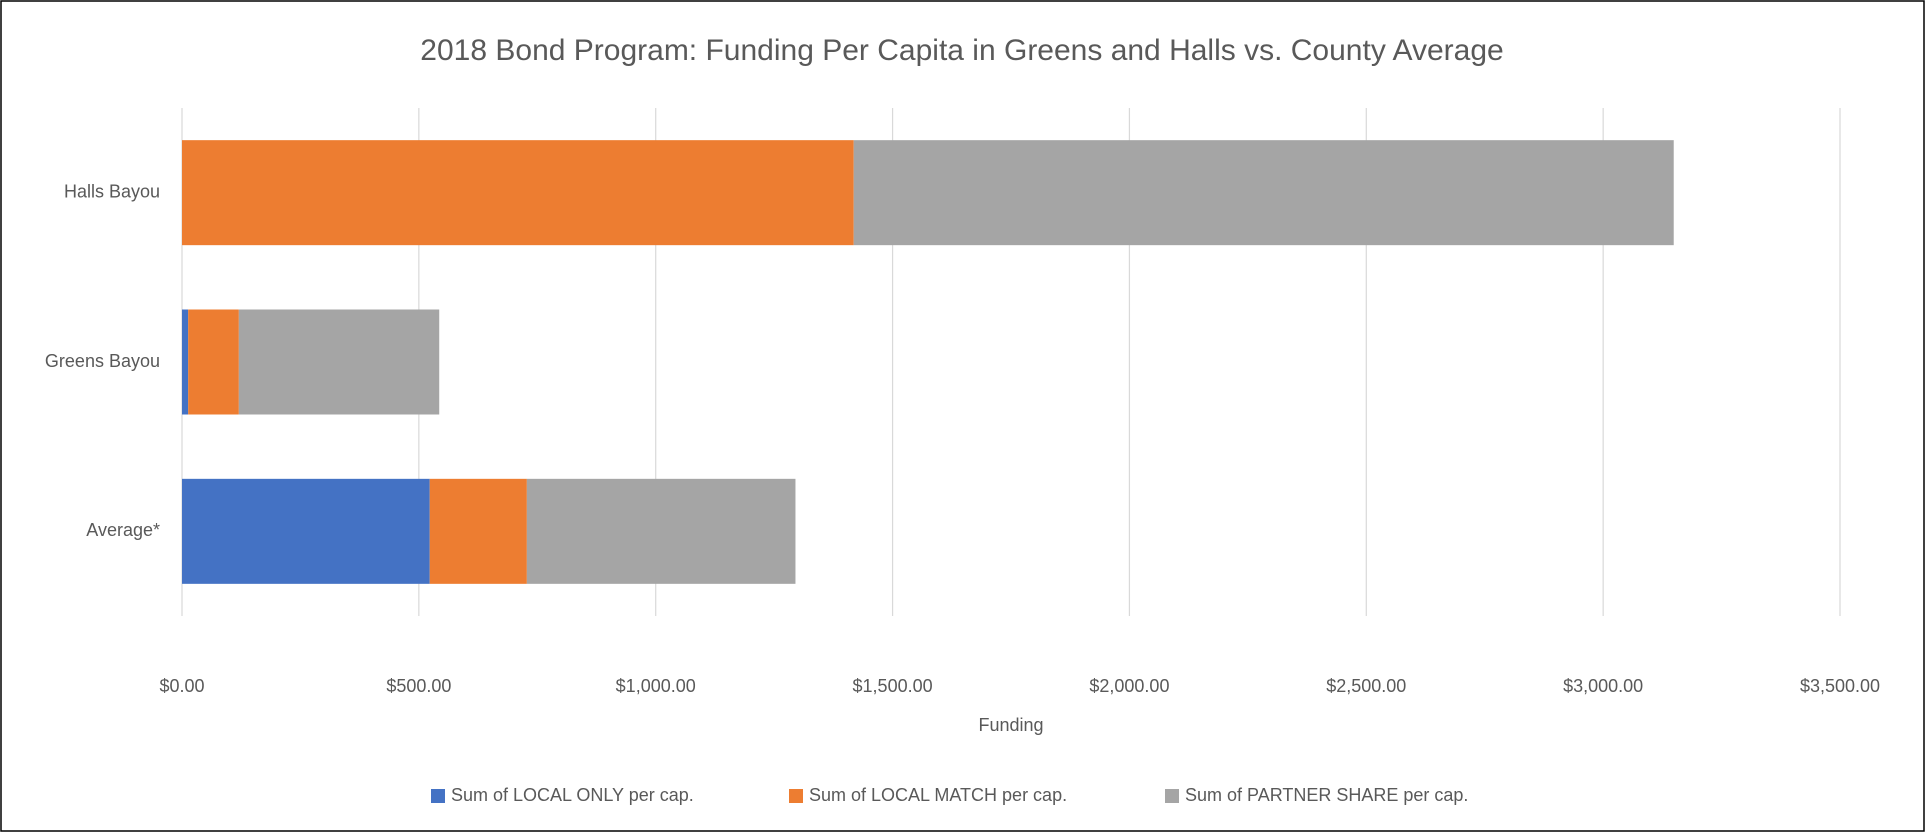 This screenshot has width=1925, height=832. What do you see at coordinates (1326, 795) in the screenshot?
I see `legend-label: Sum of PARTNER SHARE per cap.` at bounding box center [1326, 795].